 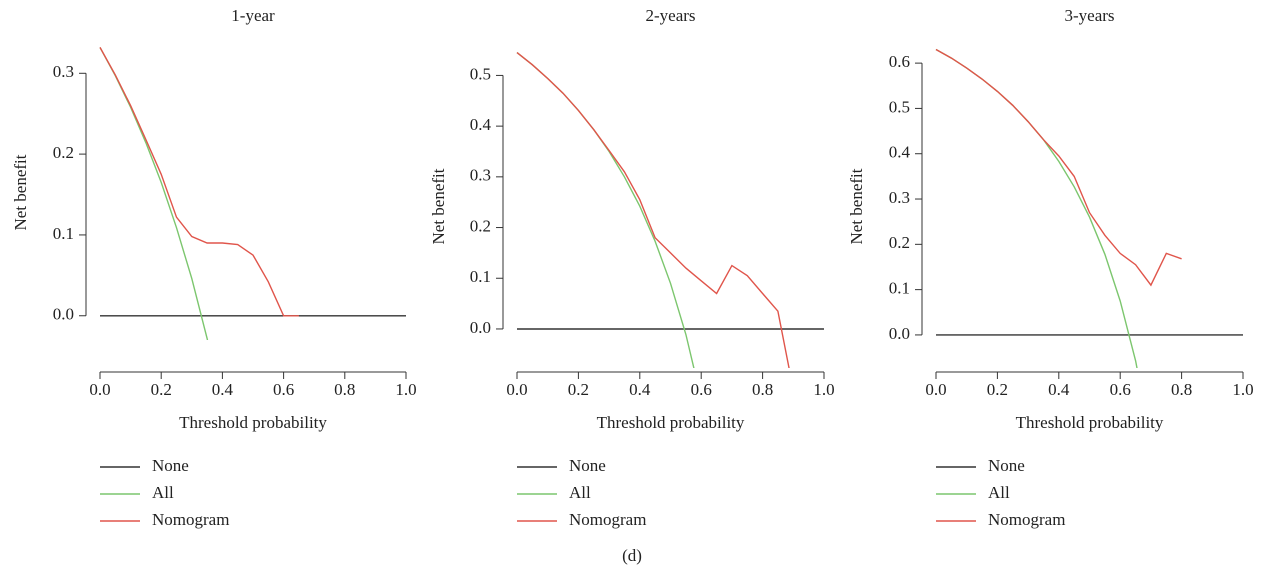 I want to click on caption: (d), so click(x=632, y=555).